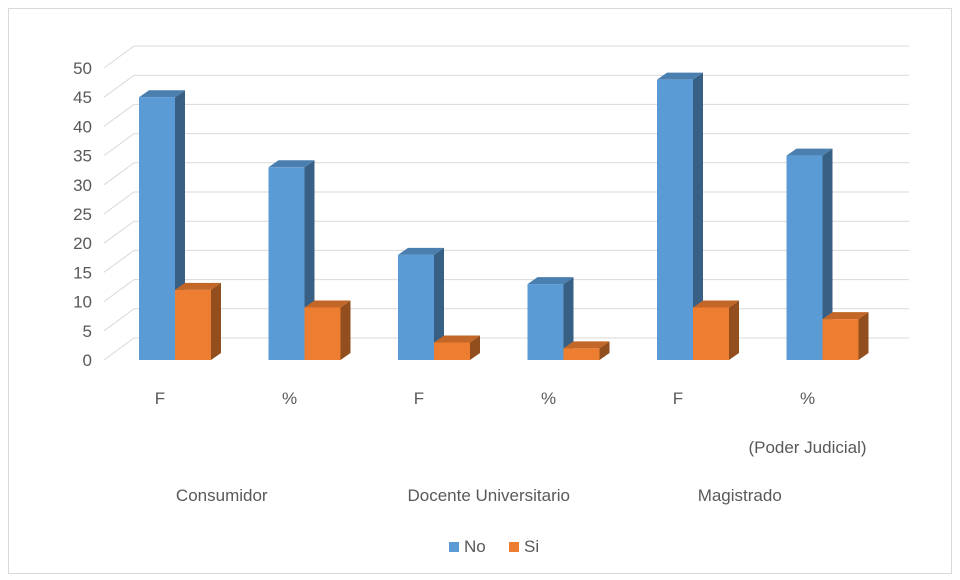 This screenshot has height=580, width=960. I want to click on y-tick-label: 30, so click(82, 185).